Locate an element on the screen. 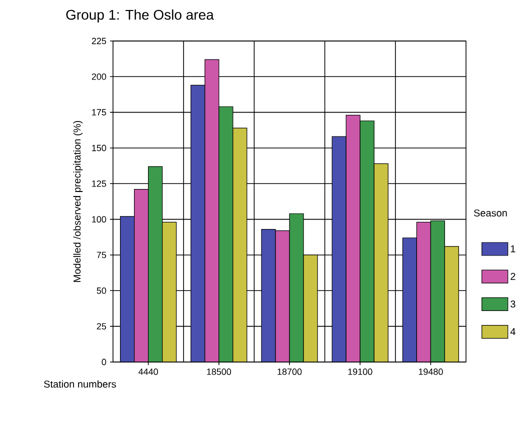 Image resolution: width=522 pixels, height=425 pixels. y-tick-label: 50 is located at coordinates (101, 290).